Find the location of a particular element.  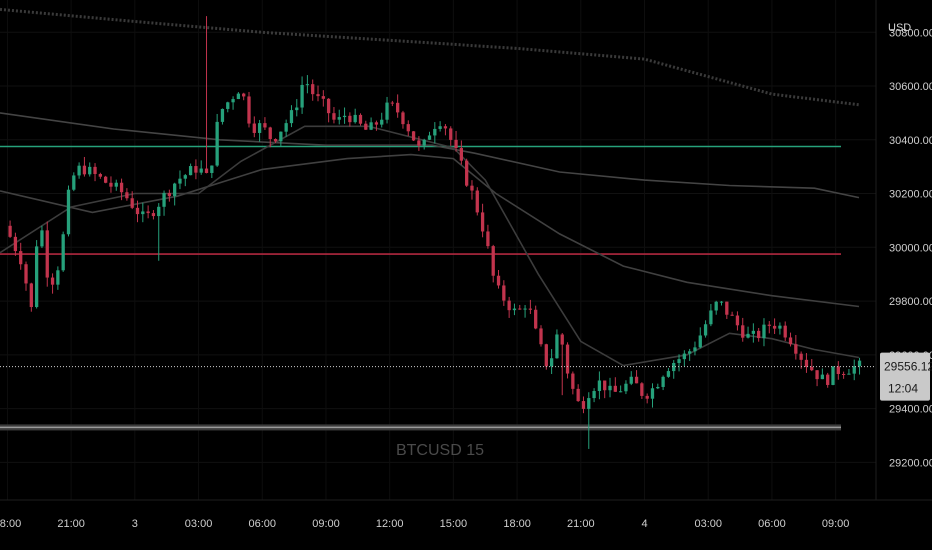

time-tick-label: 06:00 is located at coordinates (772, 524).